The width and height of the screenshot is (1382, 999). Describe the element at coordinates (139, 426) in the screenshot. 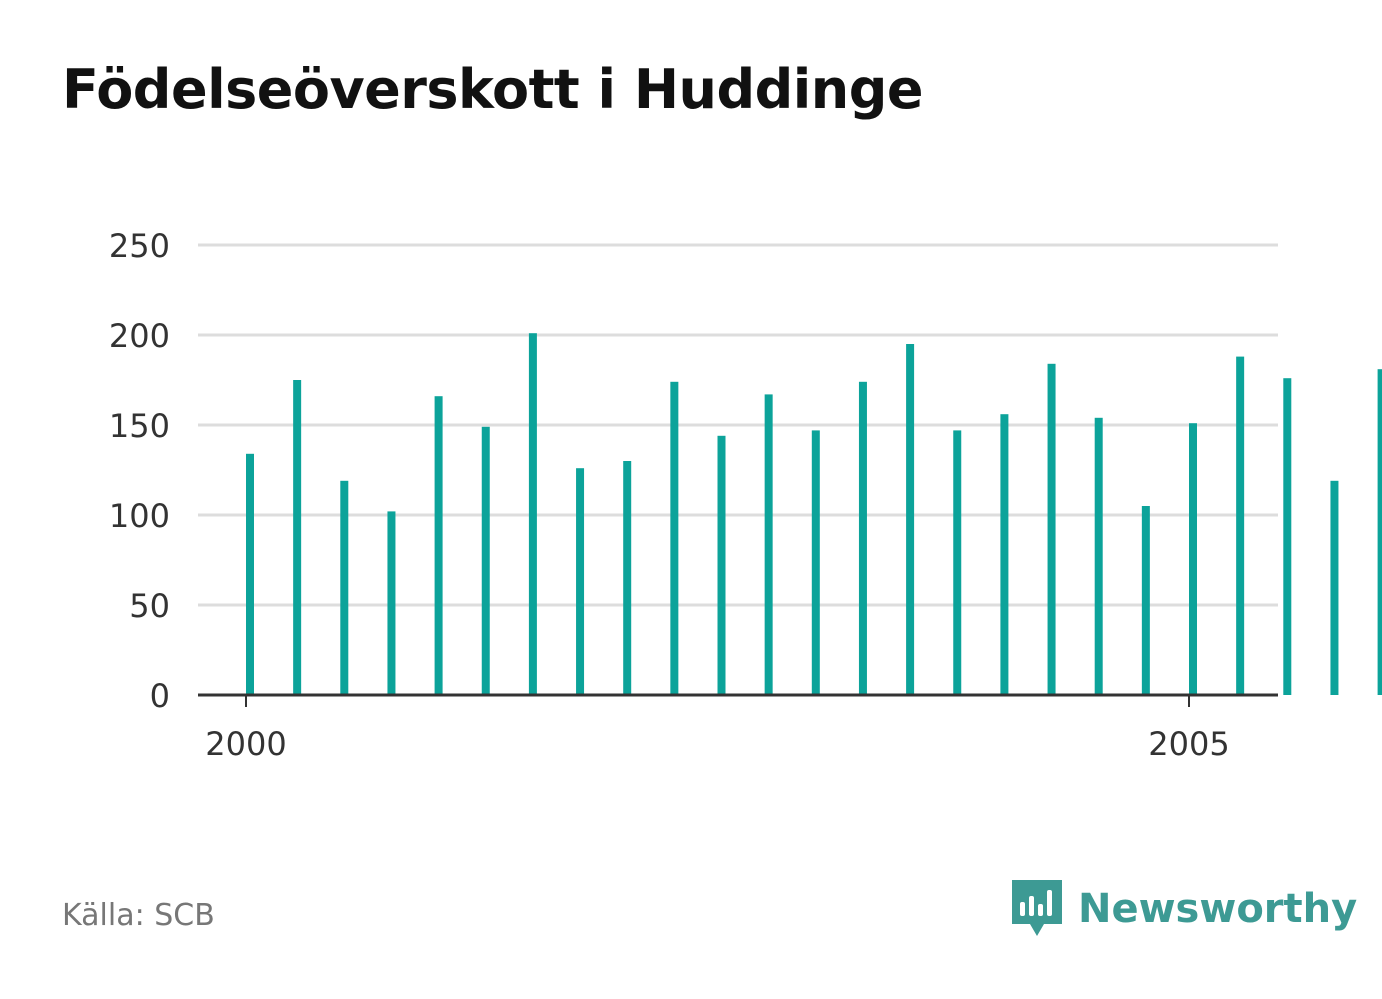

I see `y-tick-label: 150` at that location.